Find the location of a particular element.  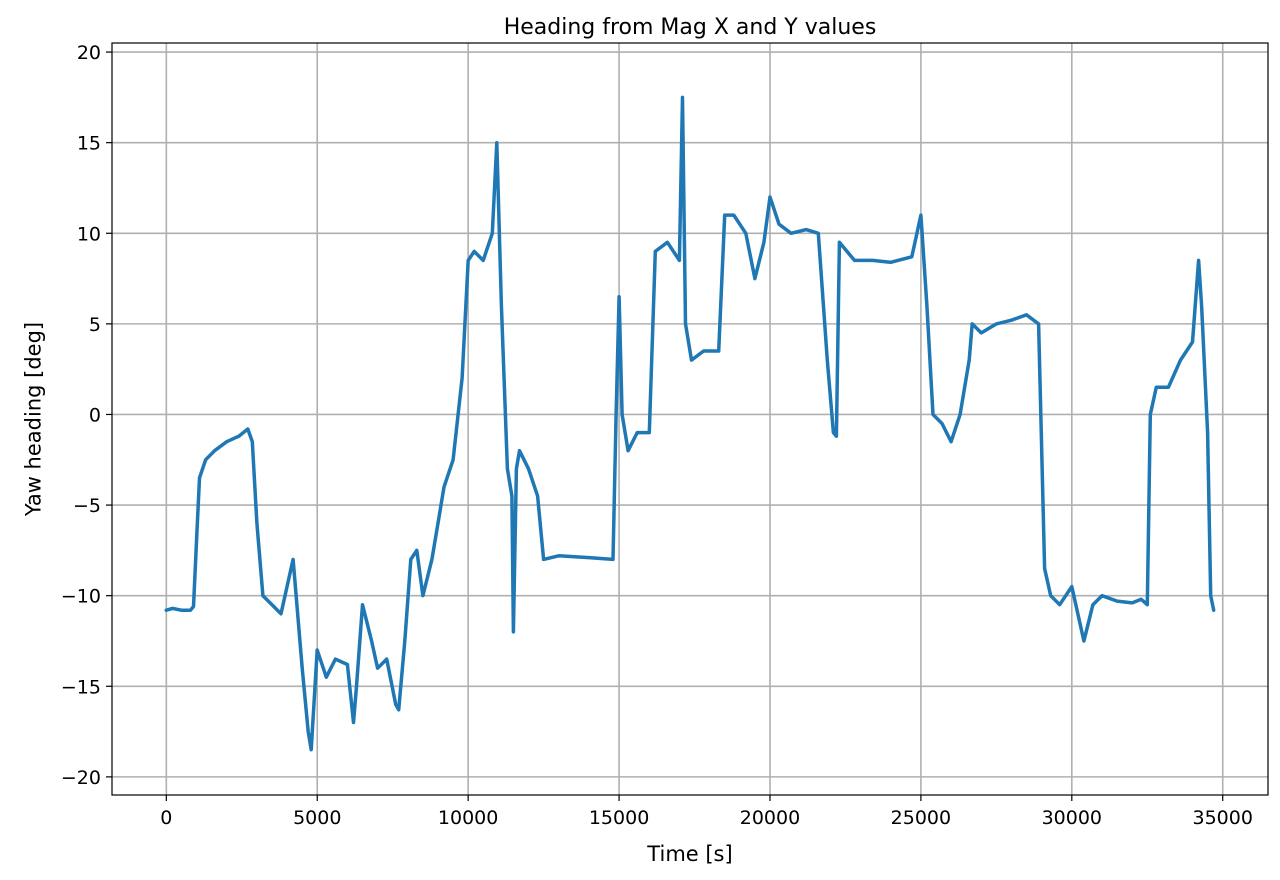

y-tick-label: 10 is located at coordinates (89, 234).